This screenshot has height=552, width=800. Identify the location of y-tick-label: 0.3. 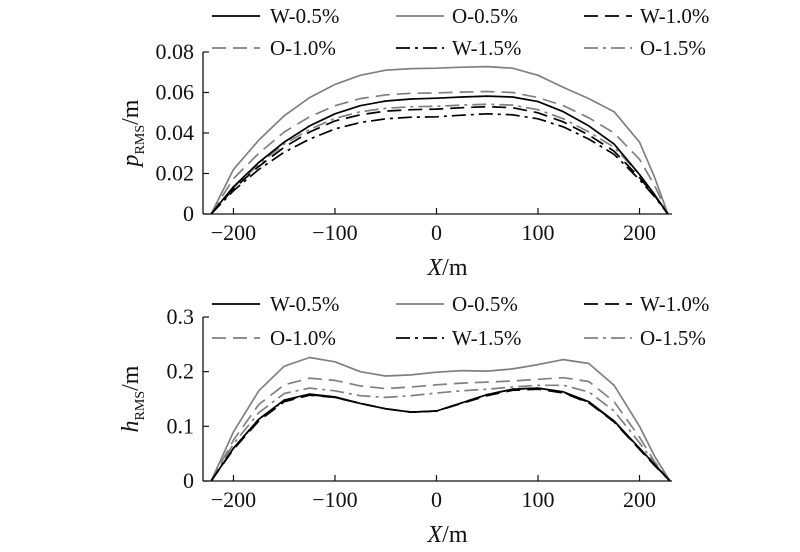
(181, 316).